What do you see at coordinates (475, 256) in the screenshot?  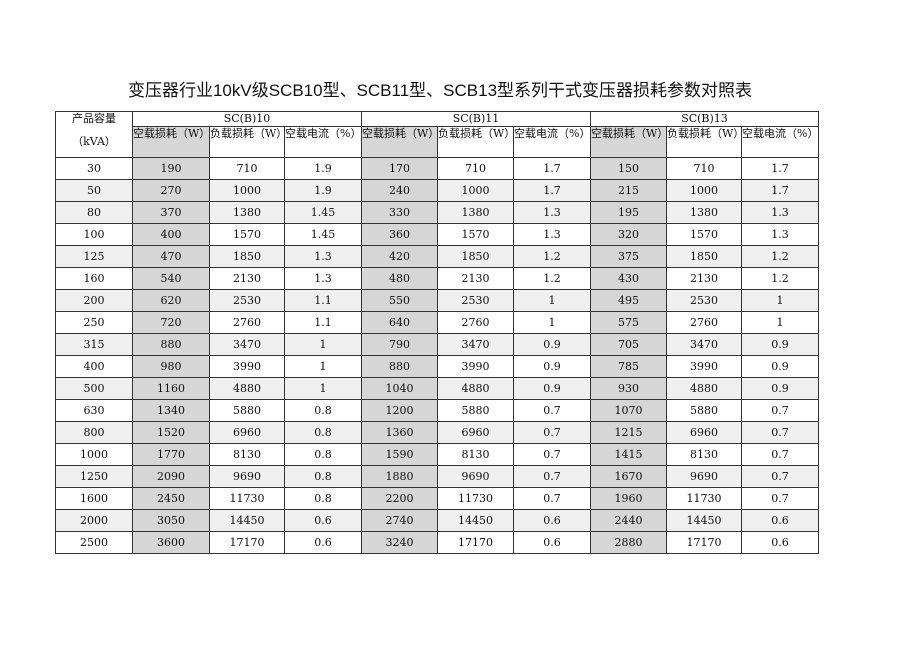 I see `load-loss-cell: 1850` at bounding box center [475, 256].